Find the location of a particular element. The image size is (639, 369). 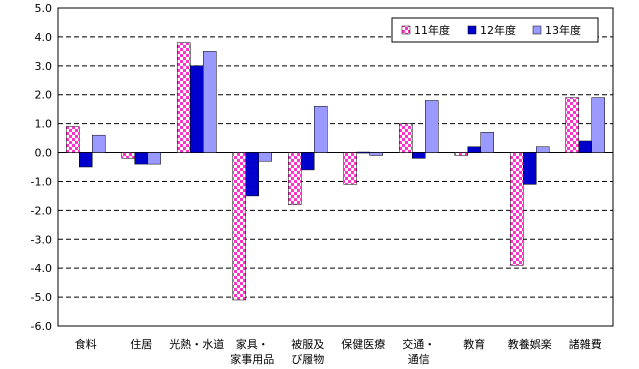

legend-label: 13年度 is located at coordinates (563, 30).